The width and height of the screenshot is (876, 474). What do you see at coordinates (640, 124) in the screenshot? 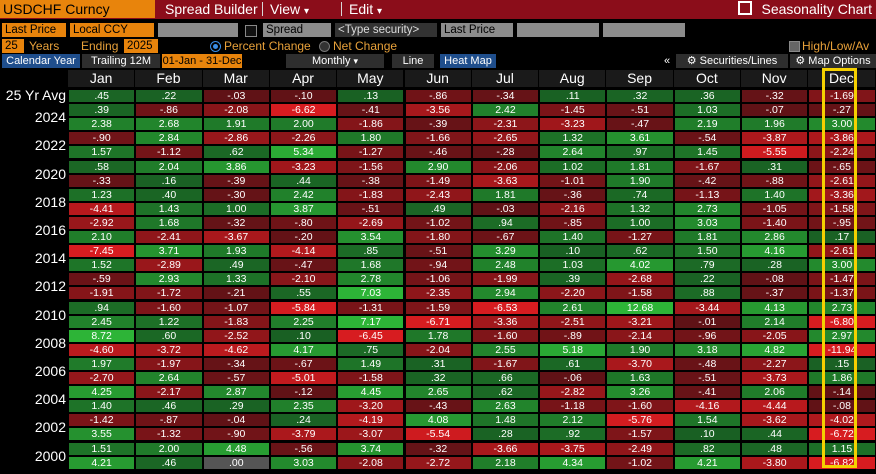
I see `heatmap-cell: -.47` at bounding box center [640, 124].